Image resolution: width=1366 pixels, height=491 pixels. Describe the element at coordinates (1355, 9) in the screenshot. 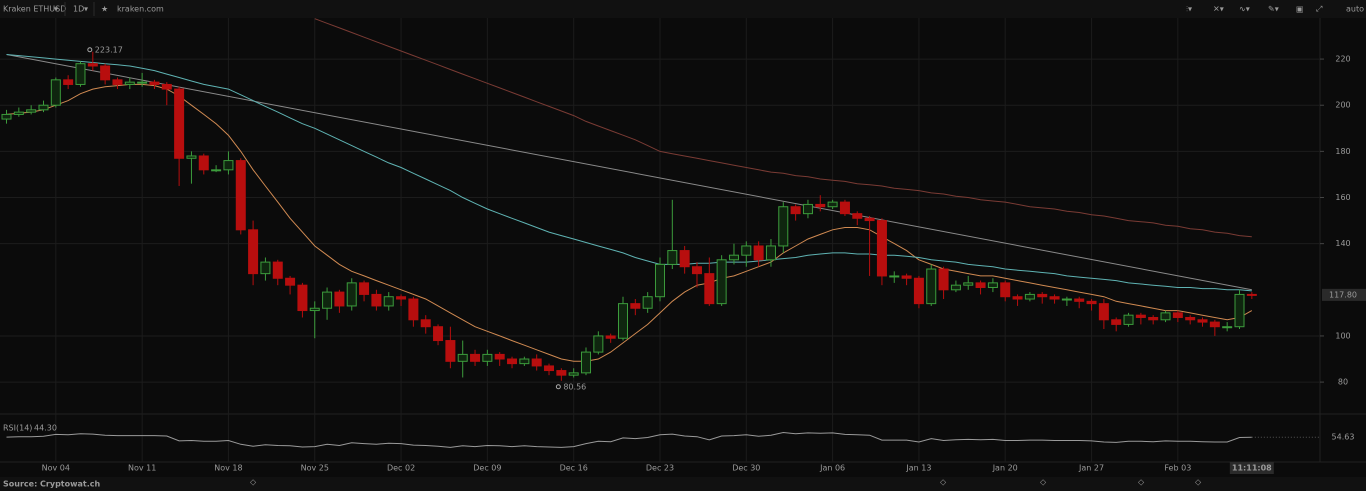

I see `scale-mode: auto` at that location.